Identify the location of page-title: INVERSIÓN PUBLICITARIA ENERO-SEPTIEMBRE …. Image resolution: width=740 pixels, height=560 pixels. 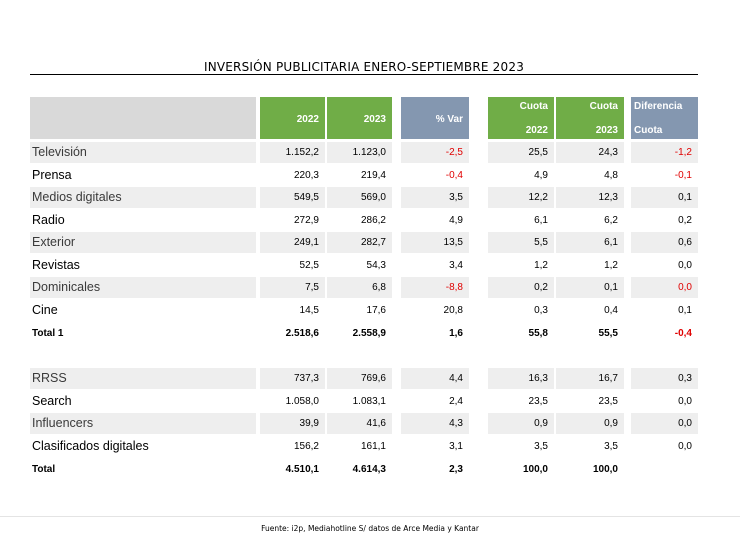
(364, 67).